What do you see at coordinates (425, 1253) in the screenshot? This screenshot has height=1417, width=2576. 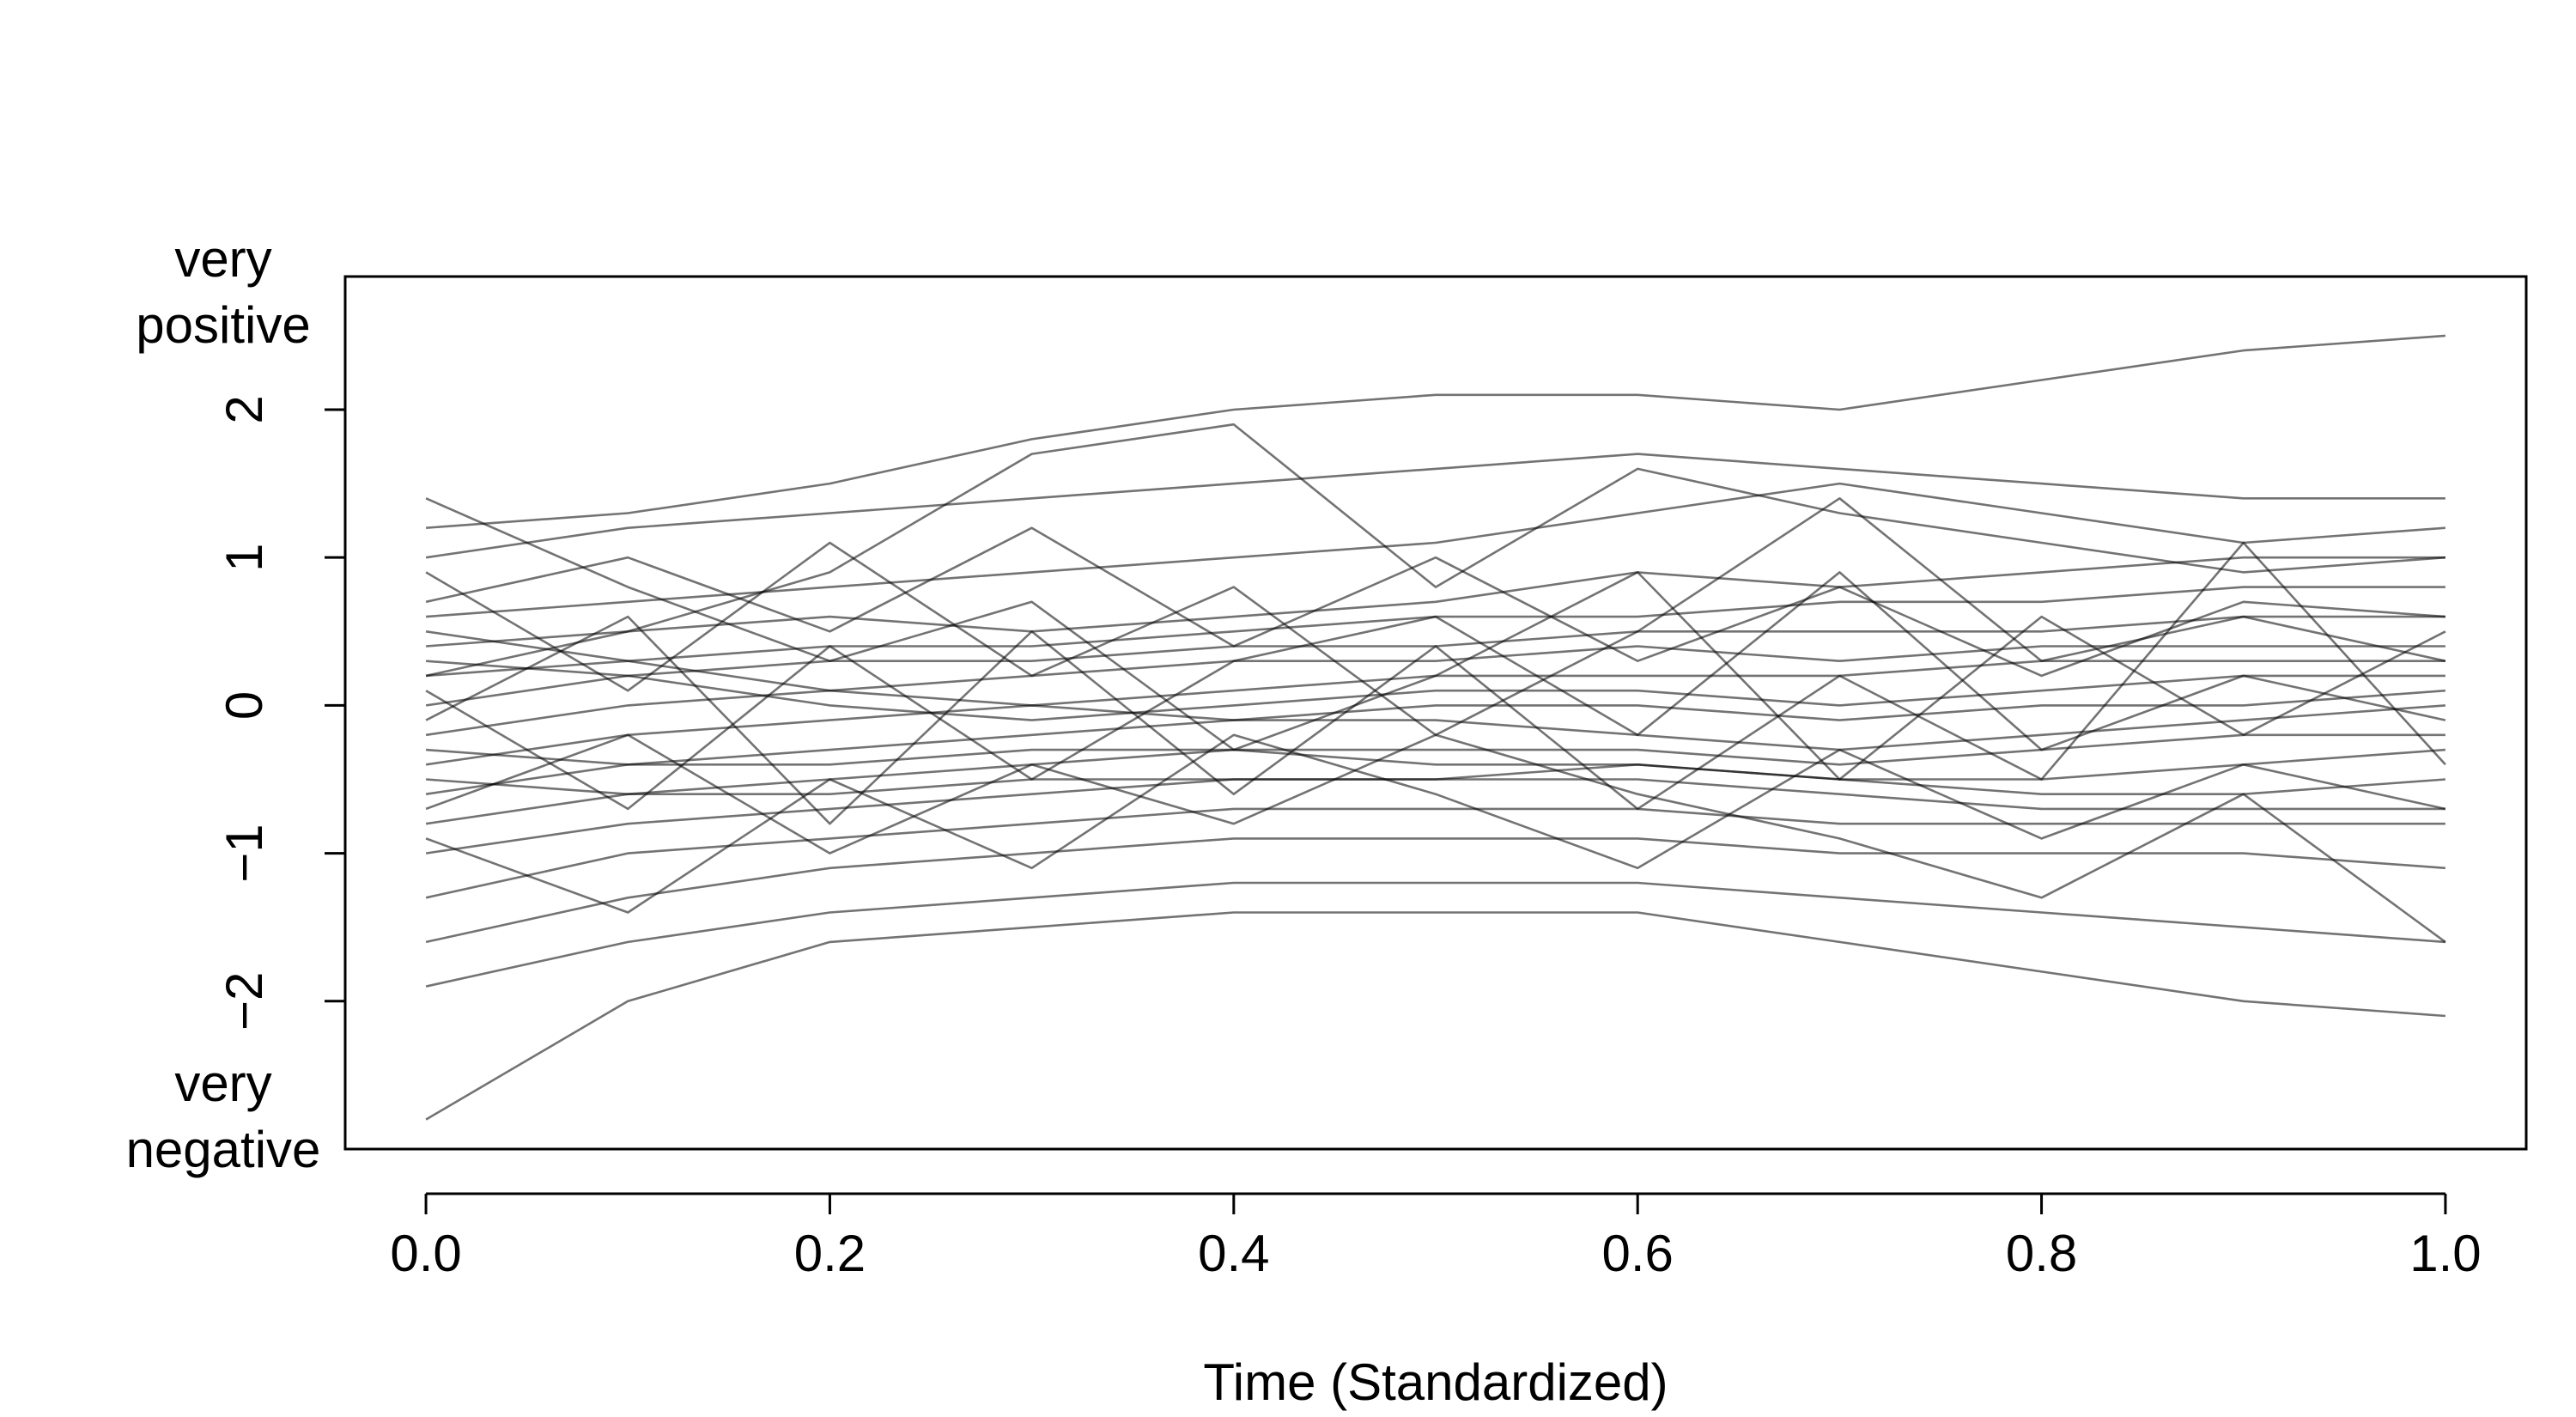 I see `x-tick-label: 0.0` at bounding box center [425, 1253].